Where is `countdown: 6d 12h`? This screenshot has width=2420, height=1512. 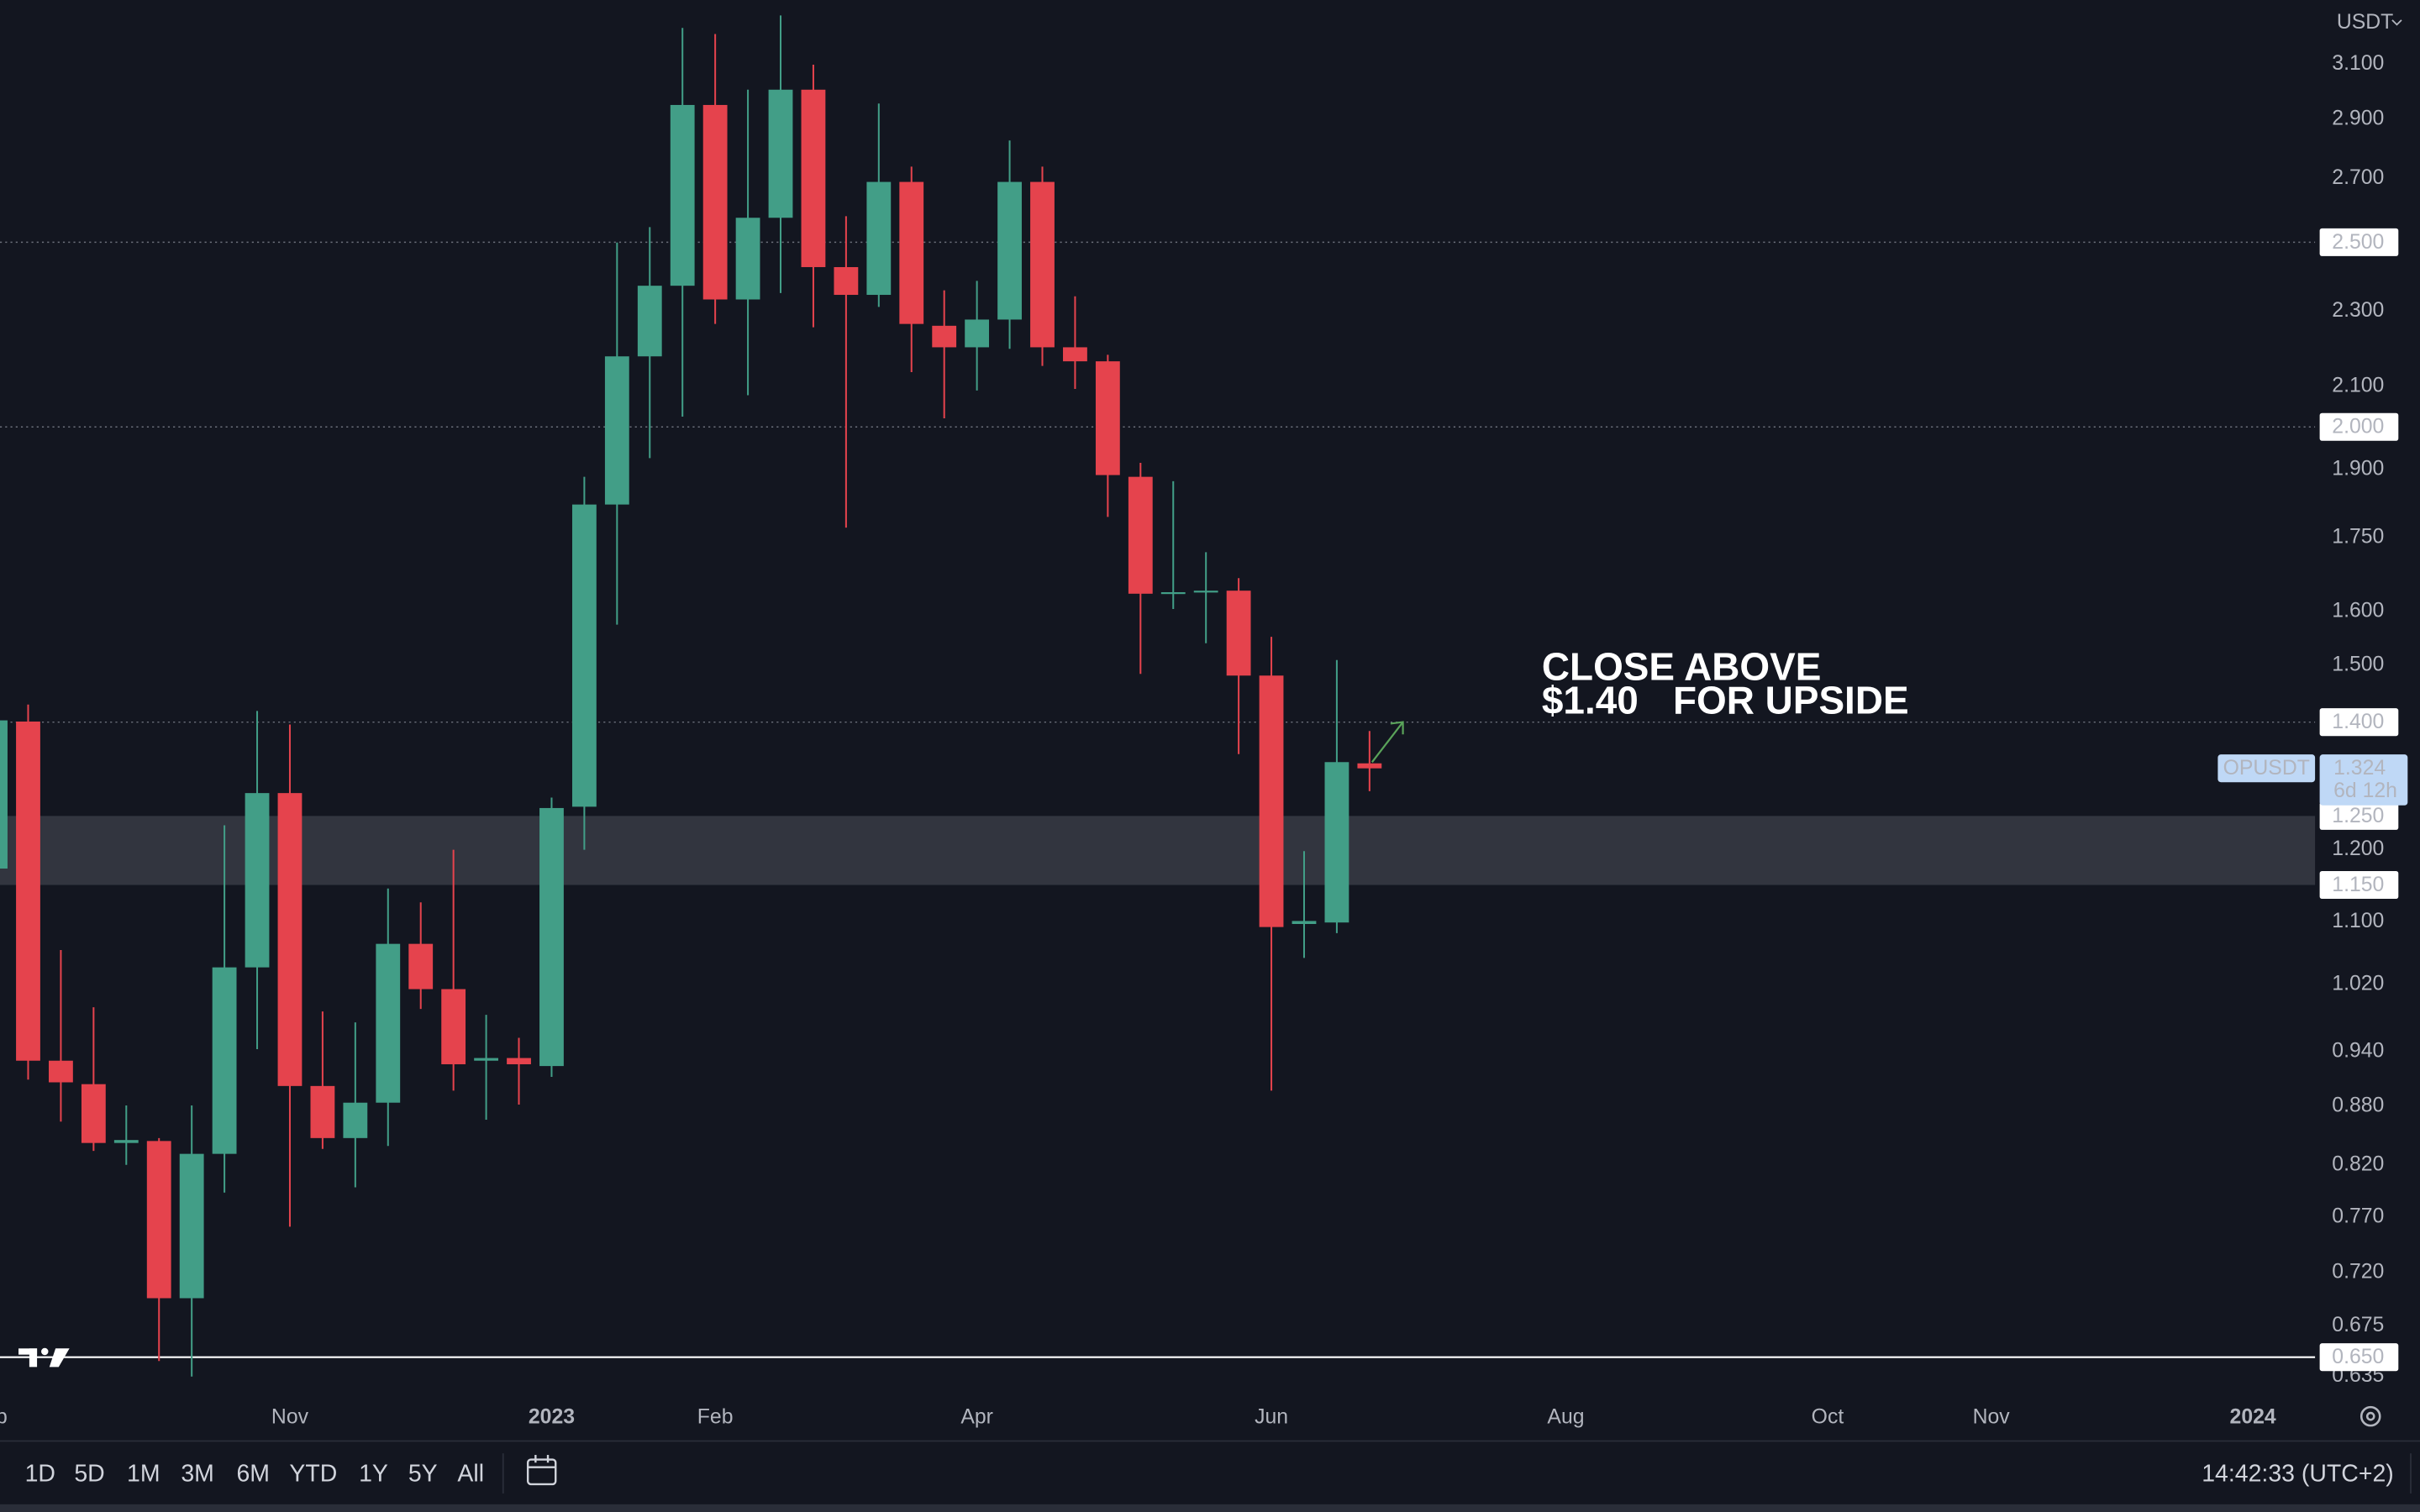 countdown: 6d 12h is located at coordinates (2365, 791).